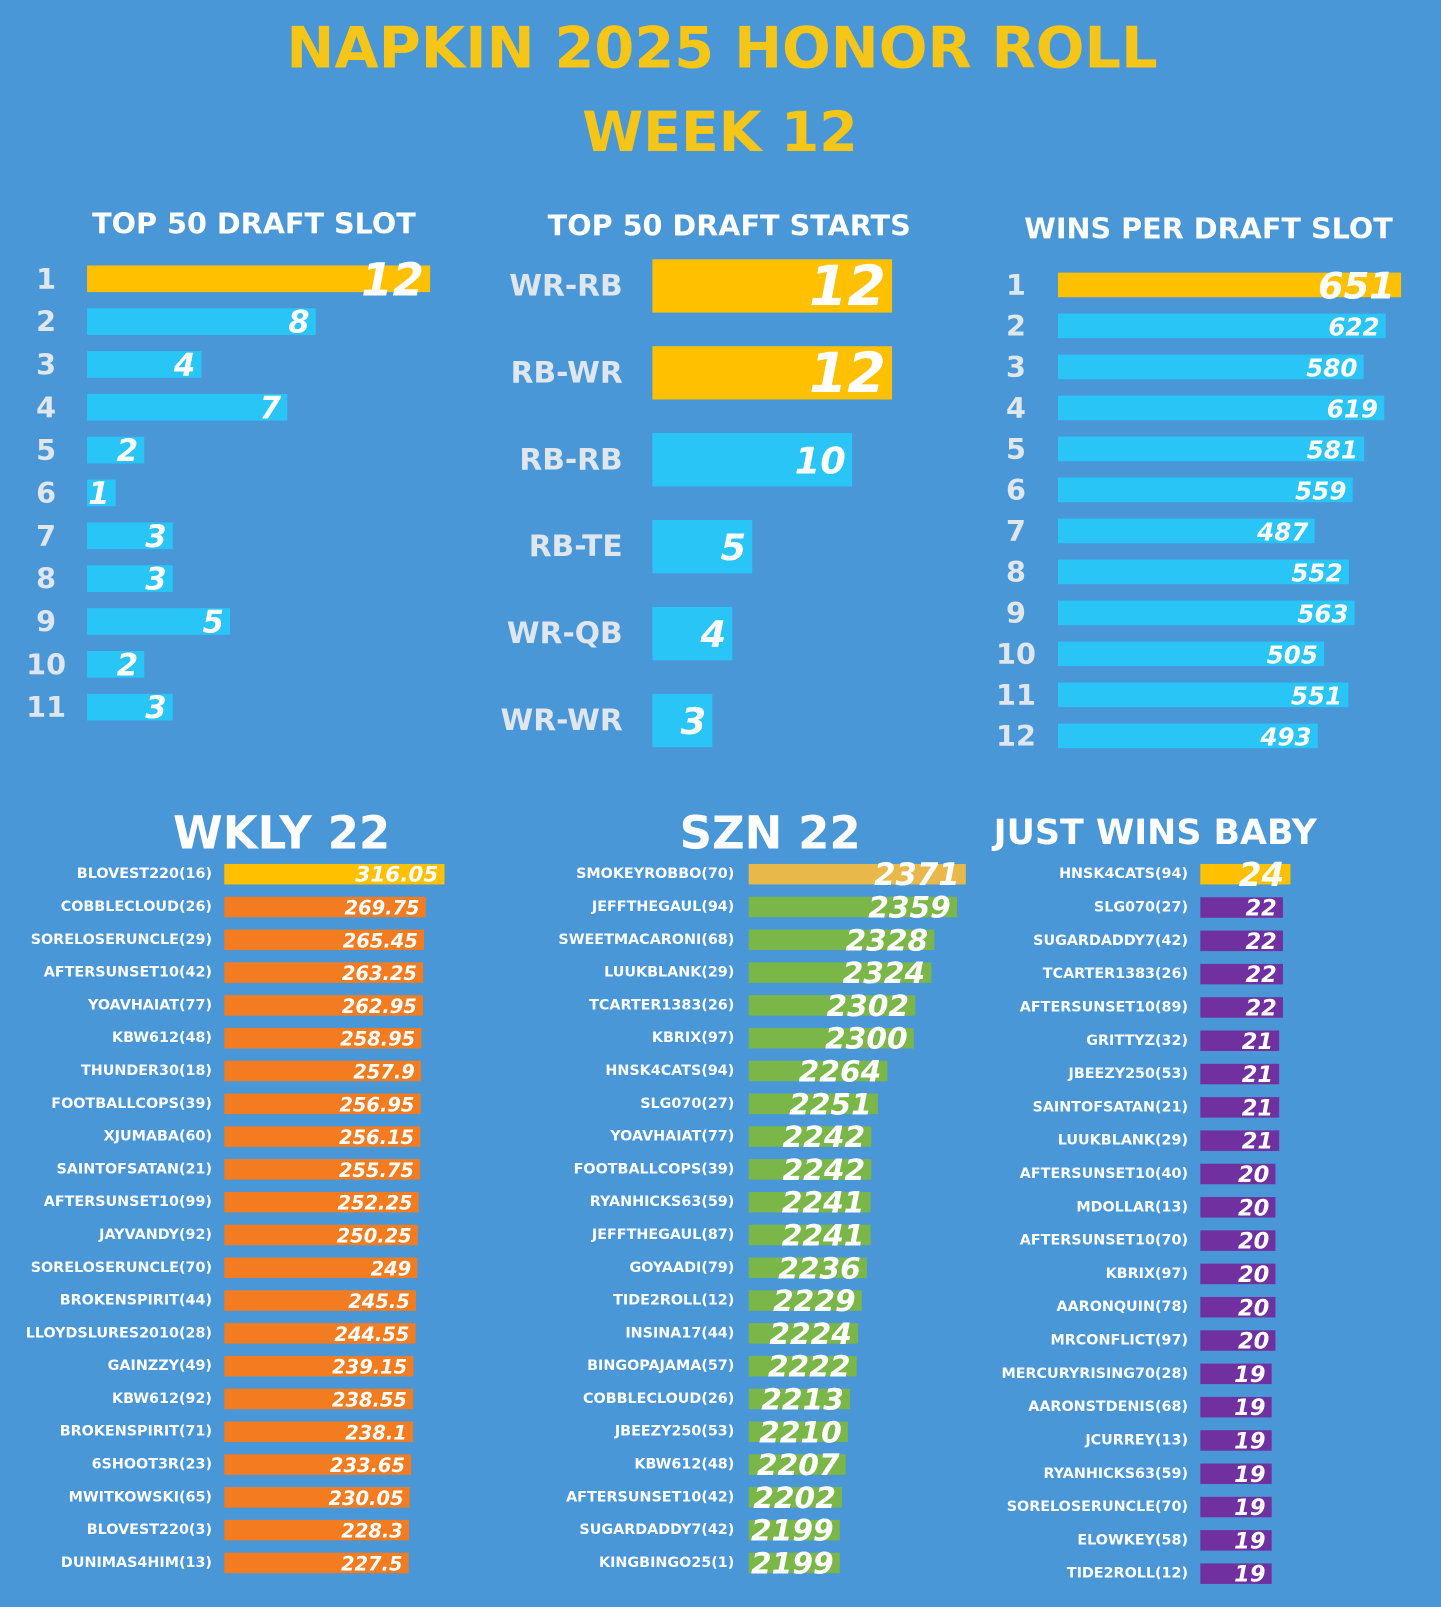 The image size is (1441, 1607). I want to click on category-label: 5, so click(46, 450).